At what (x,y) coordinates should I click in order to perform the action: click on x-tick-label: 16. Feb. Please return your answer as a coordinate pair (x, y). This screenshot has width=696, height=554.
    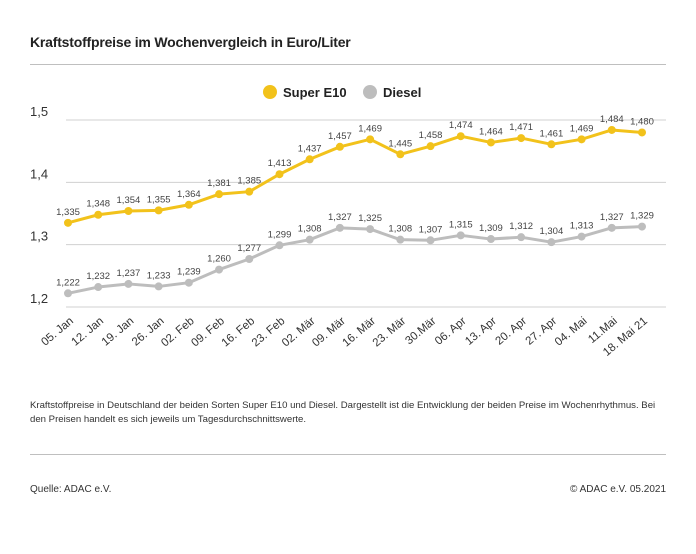
    Looking at the image, I should click on (239, 332).